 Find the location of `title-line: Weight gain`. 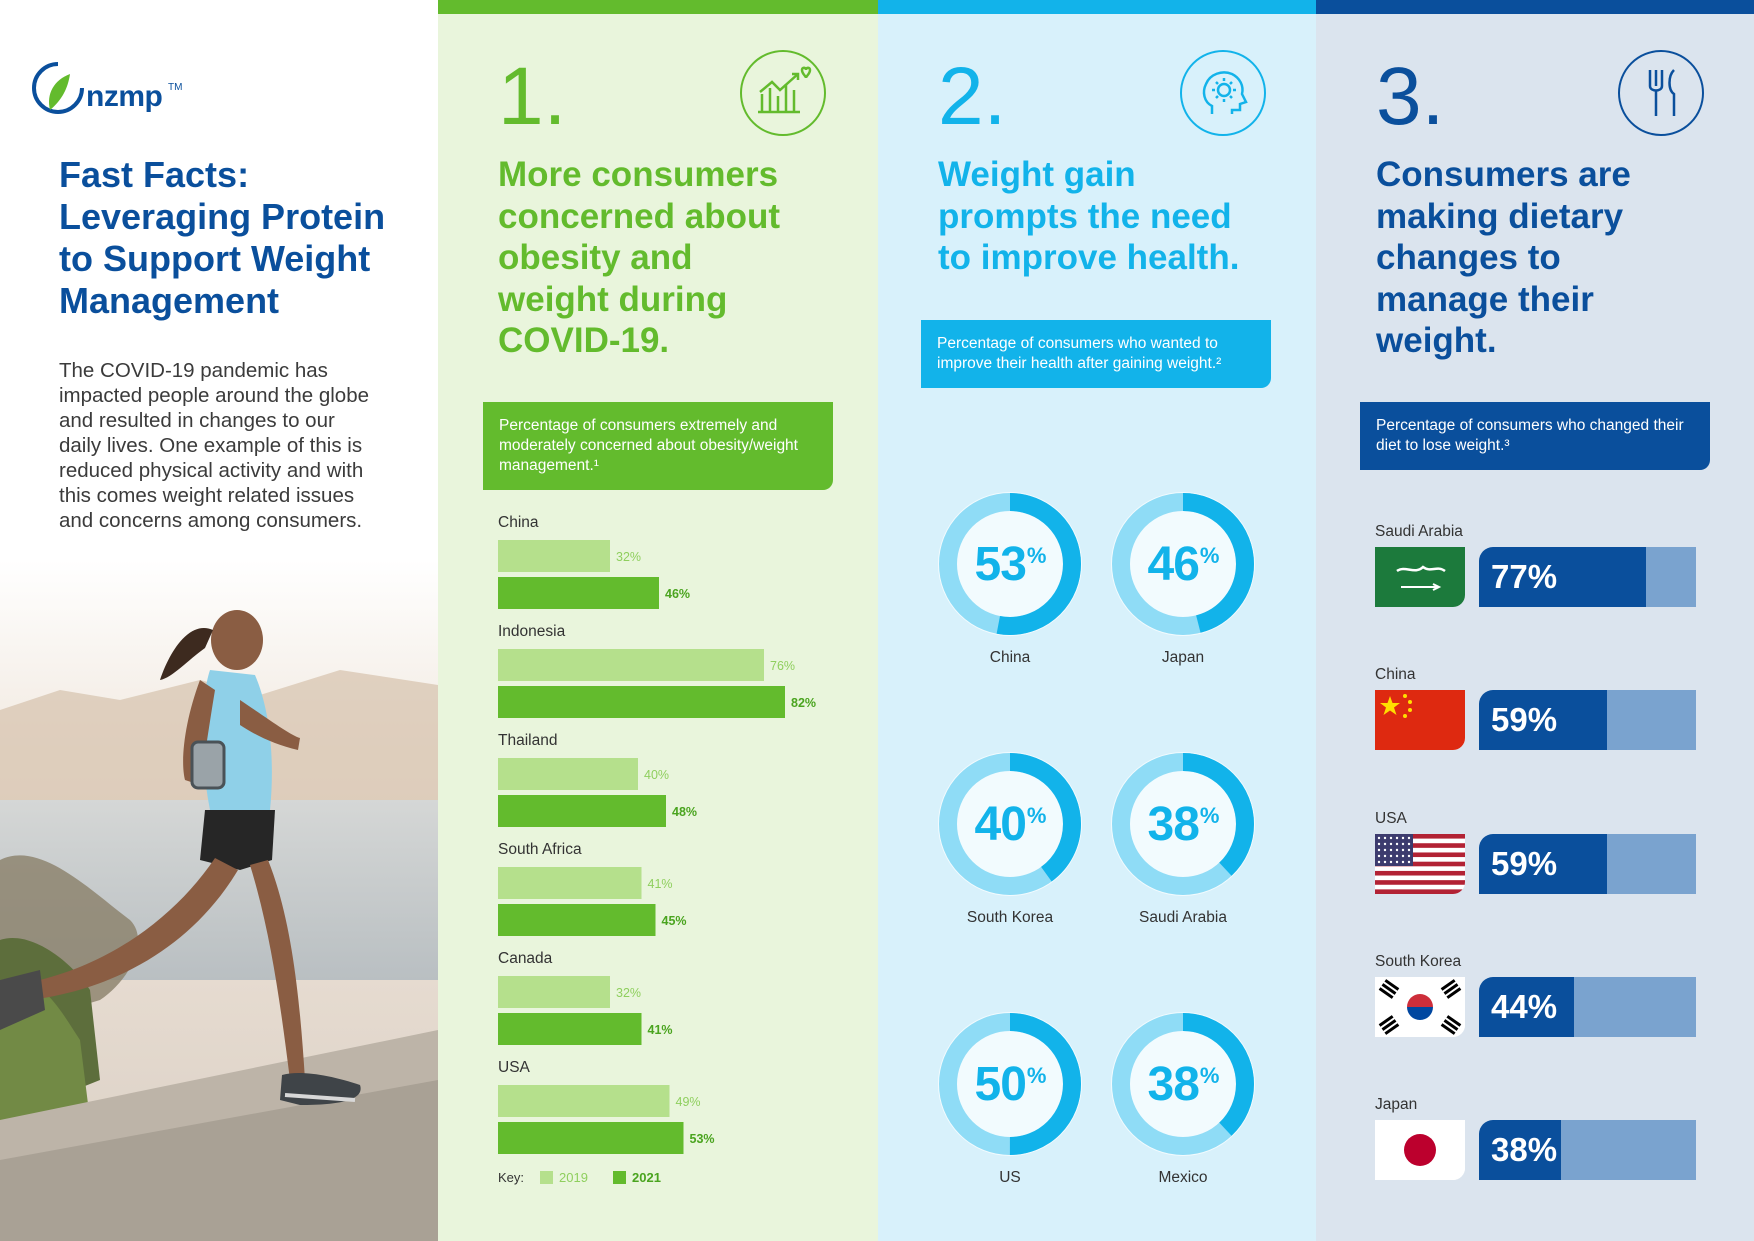

title-line: Weight gain is located at coordinates (1037, 174).